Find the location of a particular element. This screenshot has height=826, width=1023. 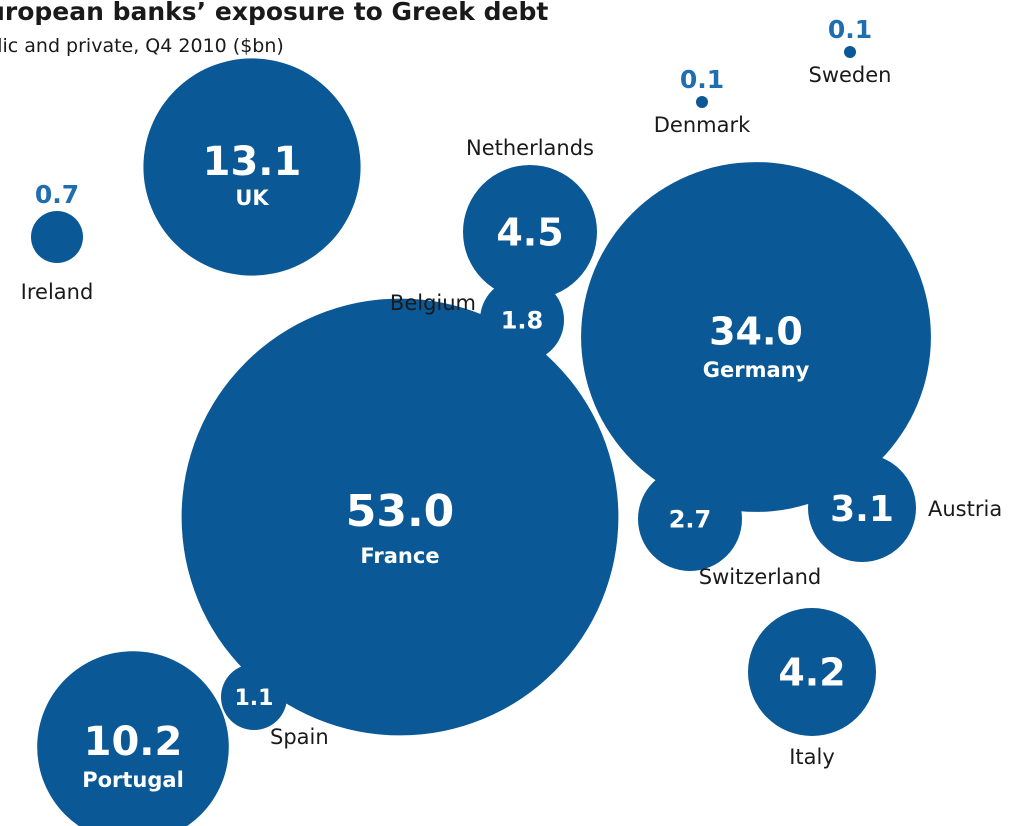

bubble-switzerland: 2.7 Switzerland is located at coordinates (729, 528).